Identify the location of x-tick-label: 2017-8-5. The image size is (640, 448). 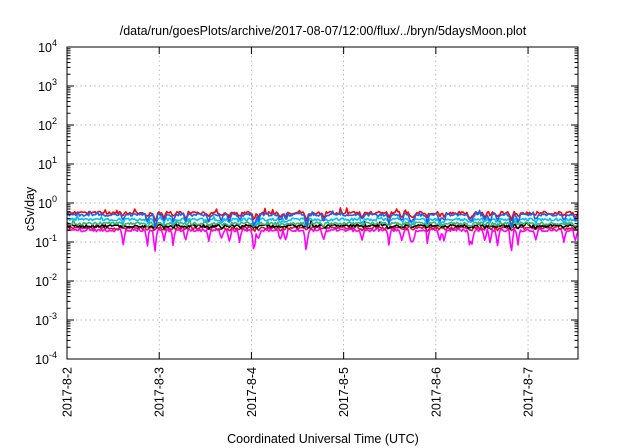
(344, 392).